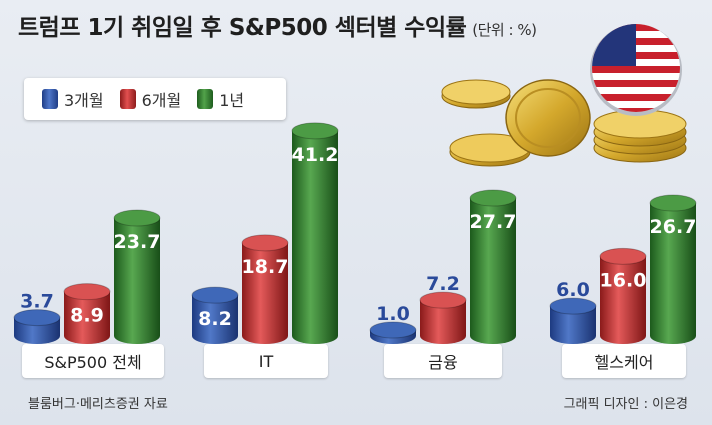  I want to click on value-label-6m-0: 8.9, so click(87, 316).